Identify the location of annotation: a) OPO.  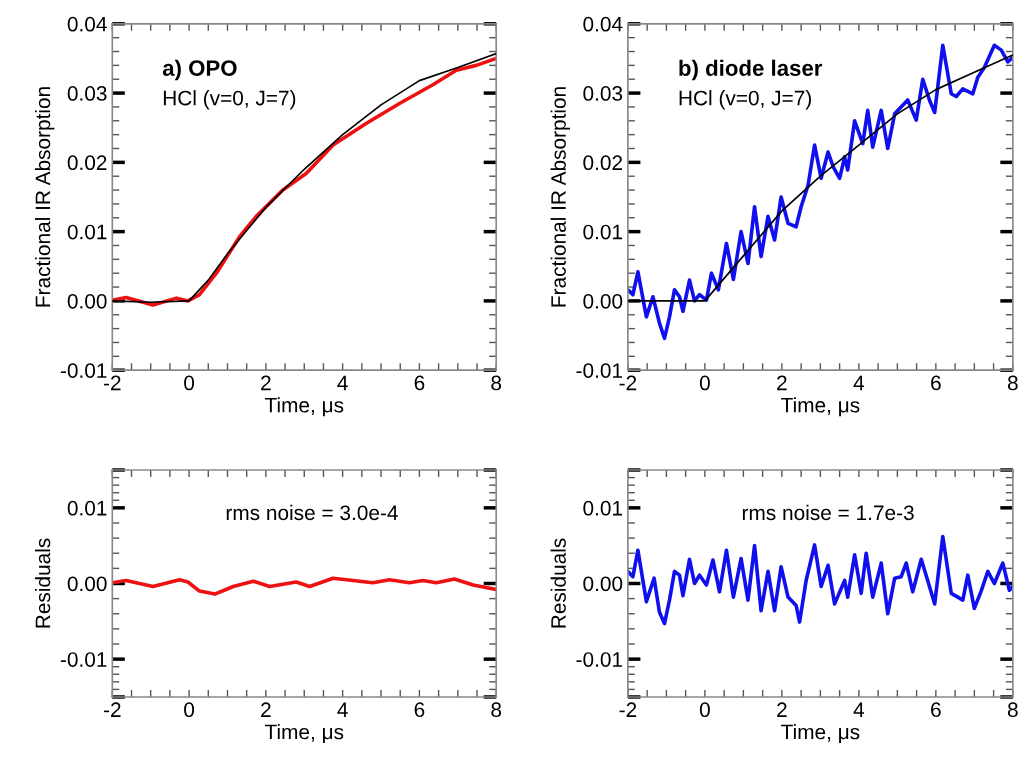
(199, 70).